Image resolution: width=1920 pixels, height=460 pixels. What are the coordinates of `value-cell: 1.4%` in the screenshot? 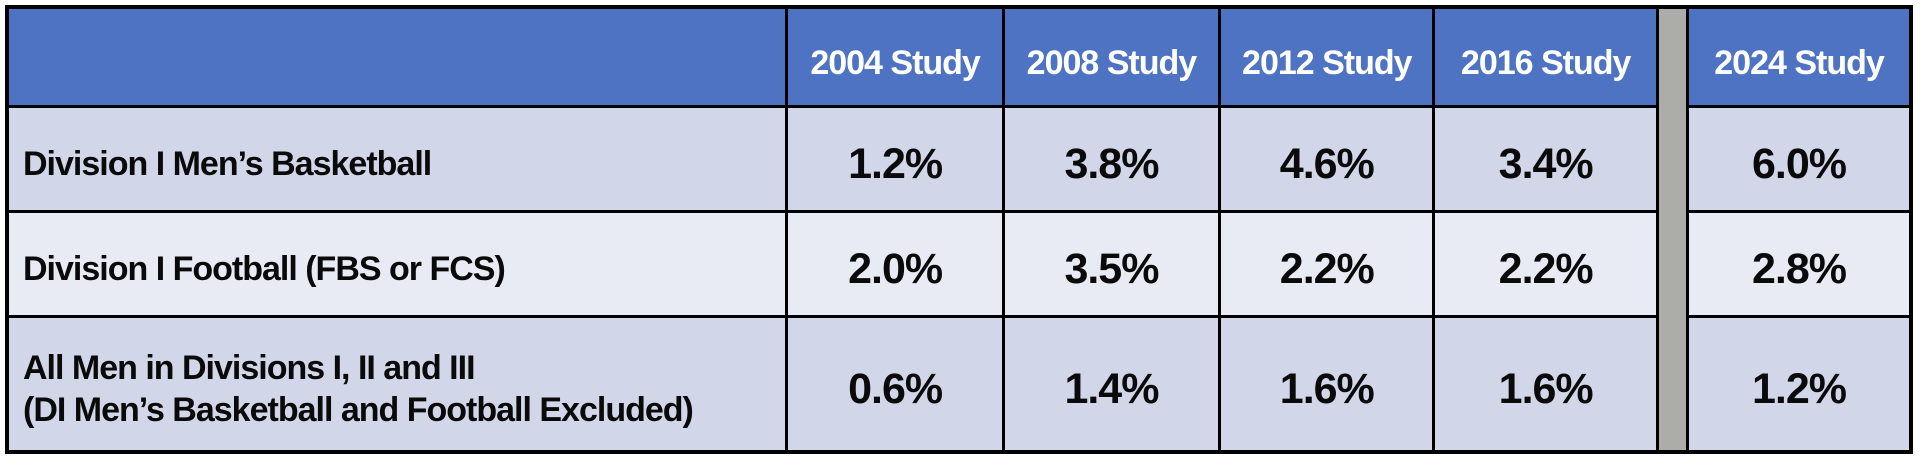 It's located at (1111, 384).